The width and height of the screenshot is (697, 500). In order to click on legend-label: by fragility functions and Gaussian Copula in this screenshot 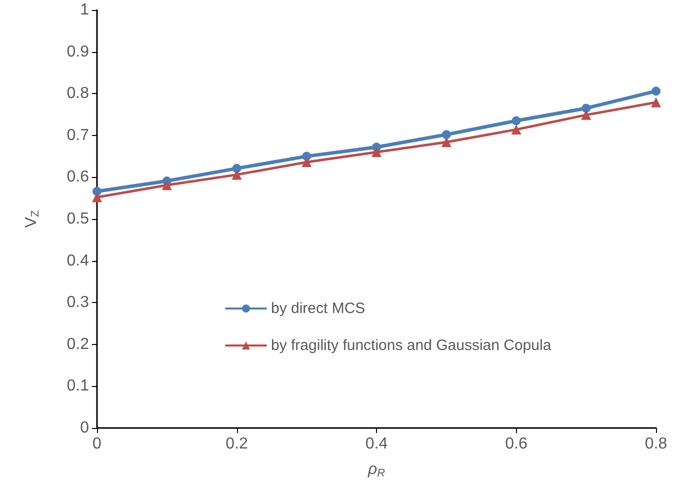, I will do `click(411, 345)`.